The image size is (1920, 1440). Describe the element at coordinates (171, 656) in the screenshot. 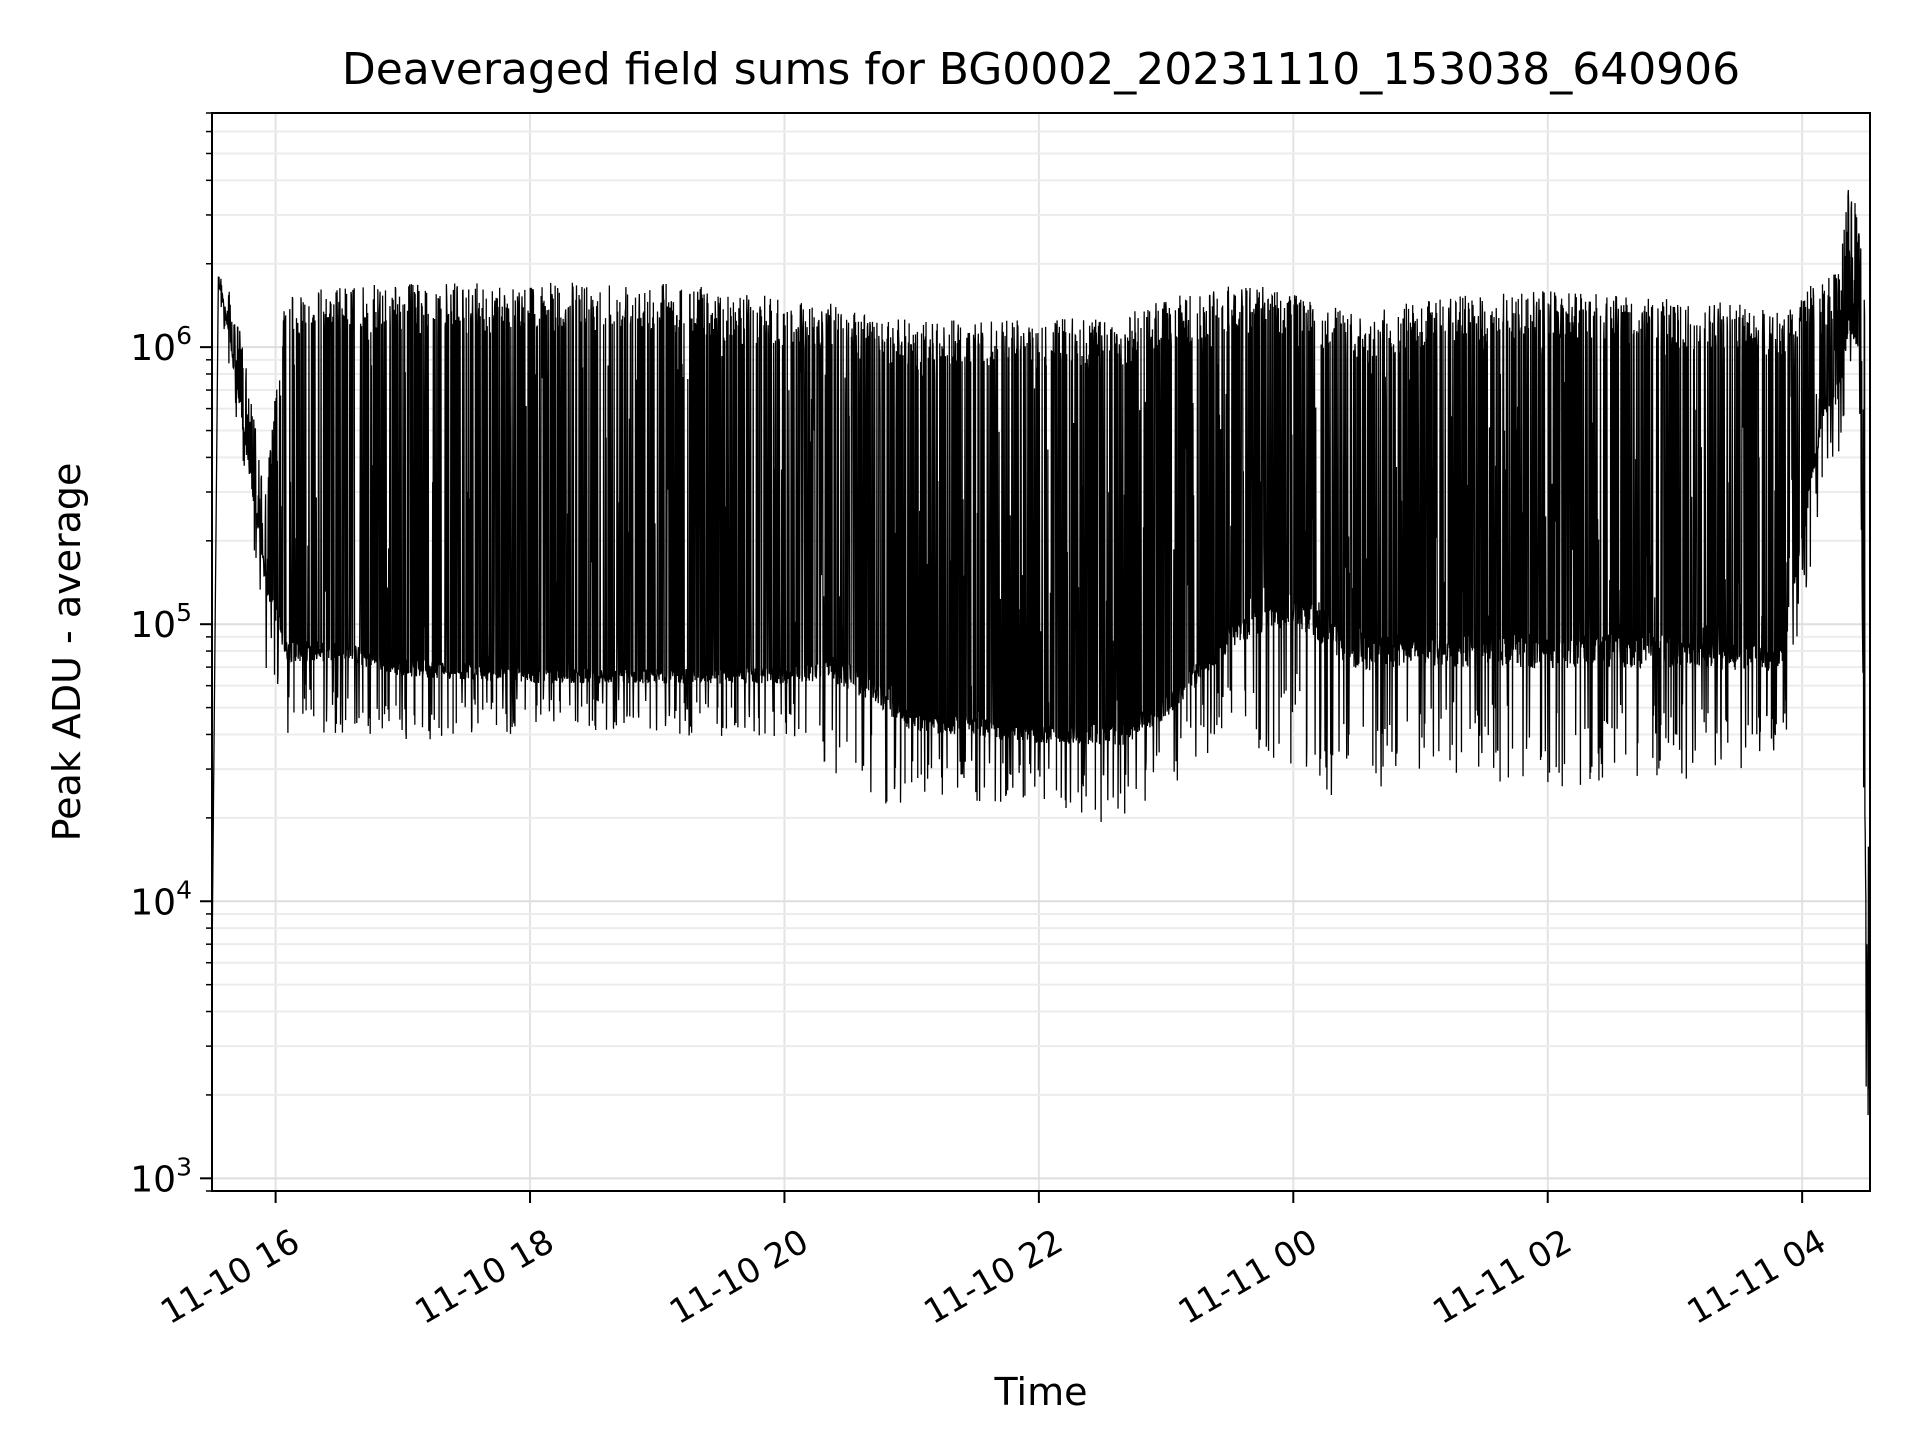

I see `y-axis: 10³ 10⁴ 10⁵ 10⁶` at that location.